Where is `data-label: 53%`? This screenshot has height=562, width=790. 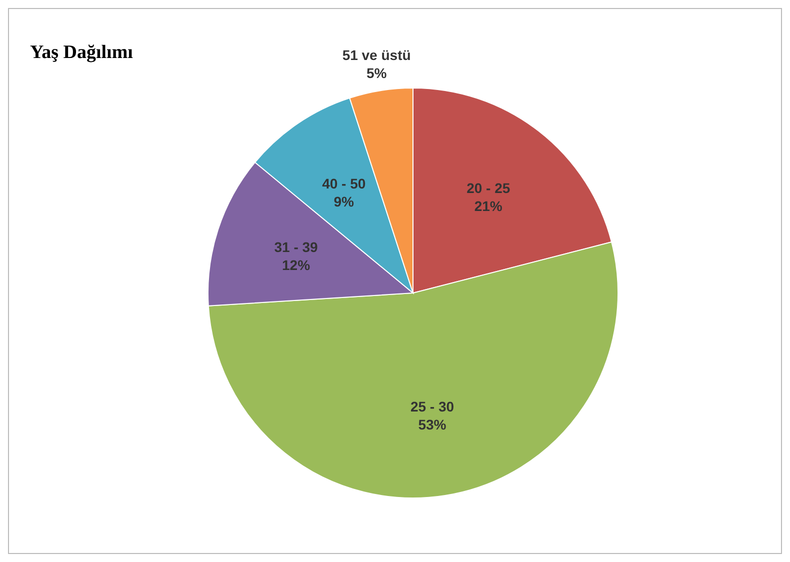
data-label: 53% is located at coordinates (432, 424).